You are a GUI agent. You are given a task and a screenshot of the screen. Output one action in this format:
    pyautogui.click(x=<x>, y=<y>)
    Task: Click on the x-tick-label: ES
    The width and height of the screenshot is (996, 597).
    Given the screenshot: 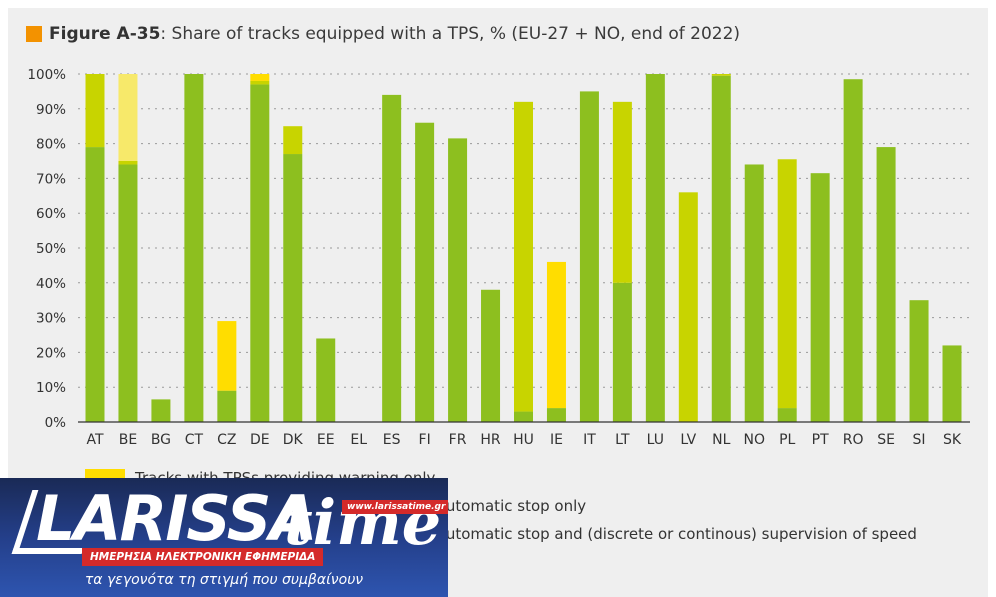 What is the action you would take?
    pyautogui.click(x=392, y=440)
    